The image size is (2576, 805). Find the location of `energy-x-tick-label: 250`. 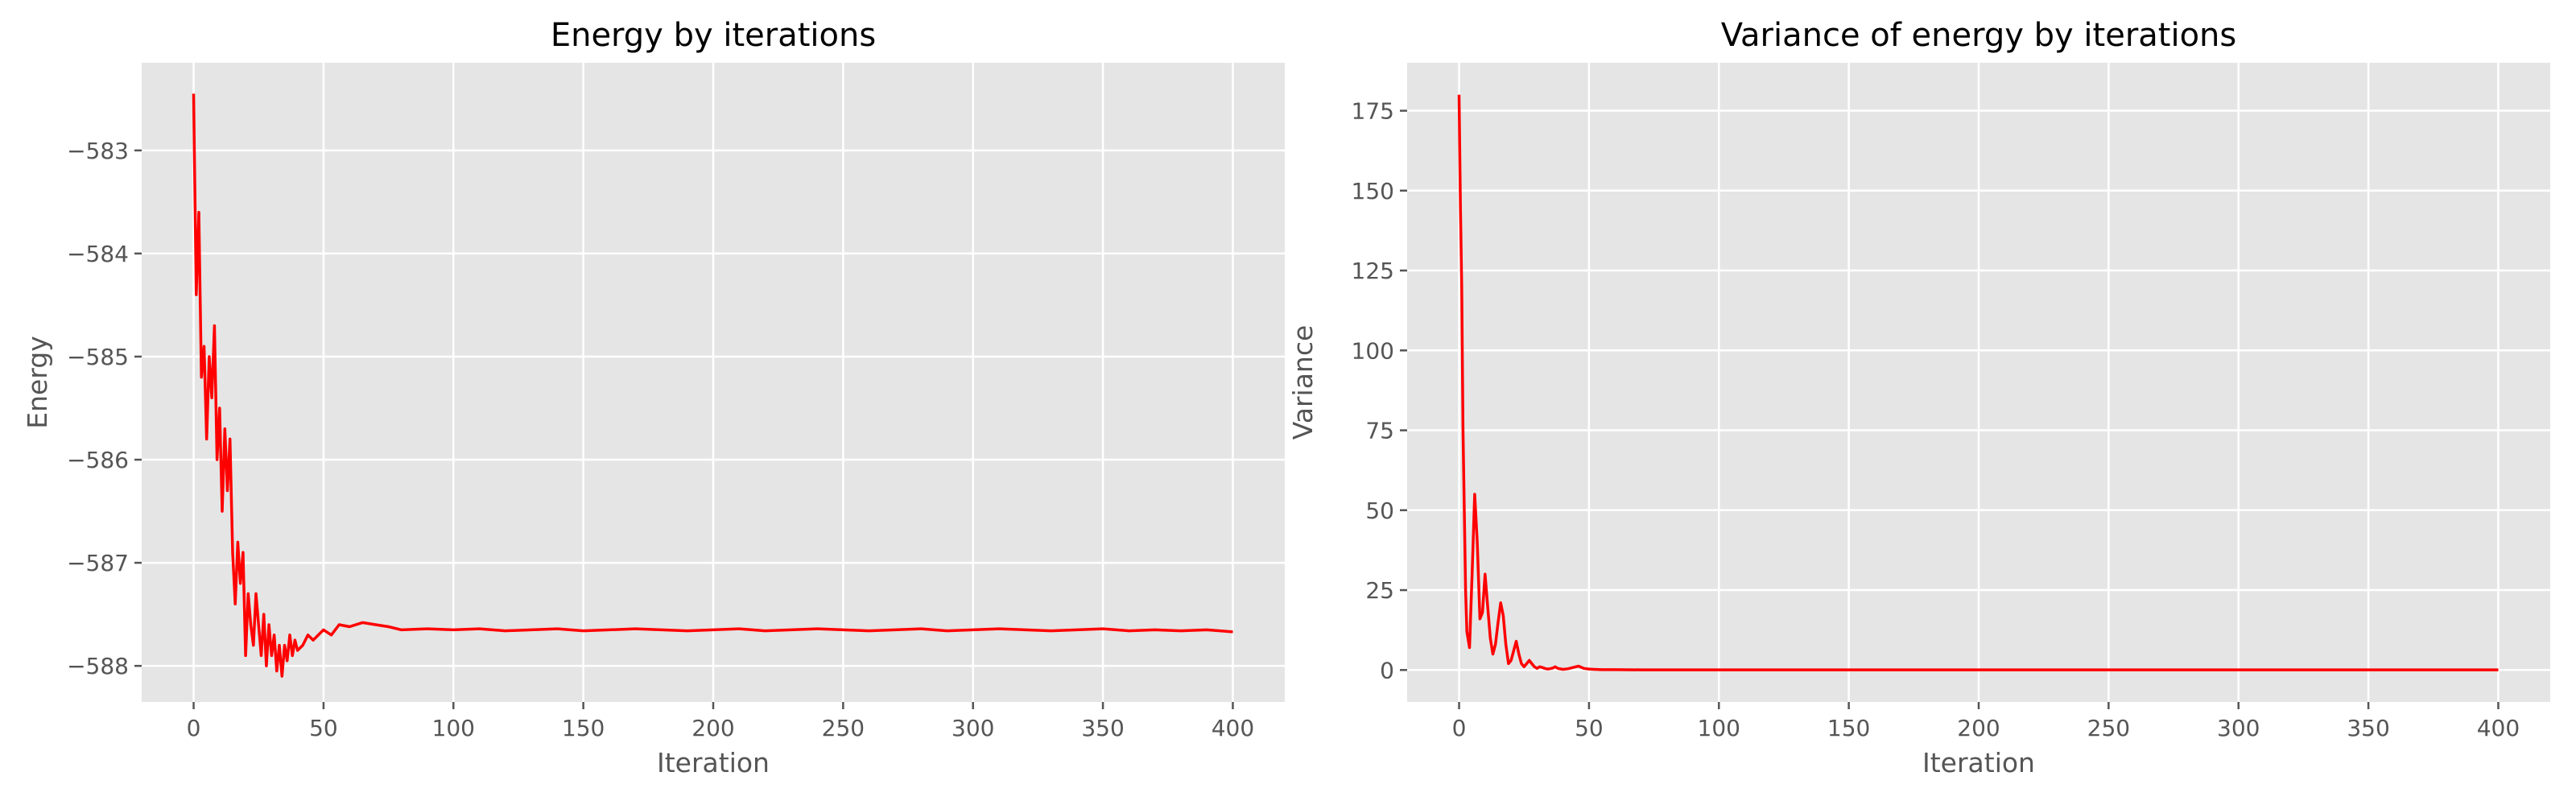

energy-x-tick-label: 250 is located at coordinates (844, 728).